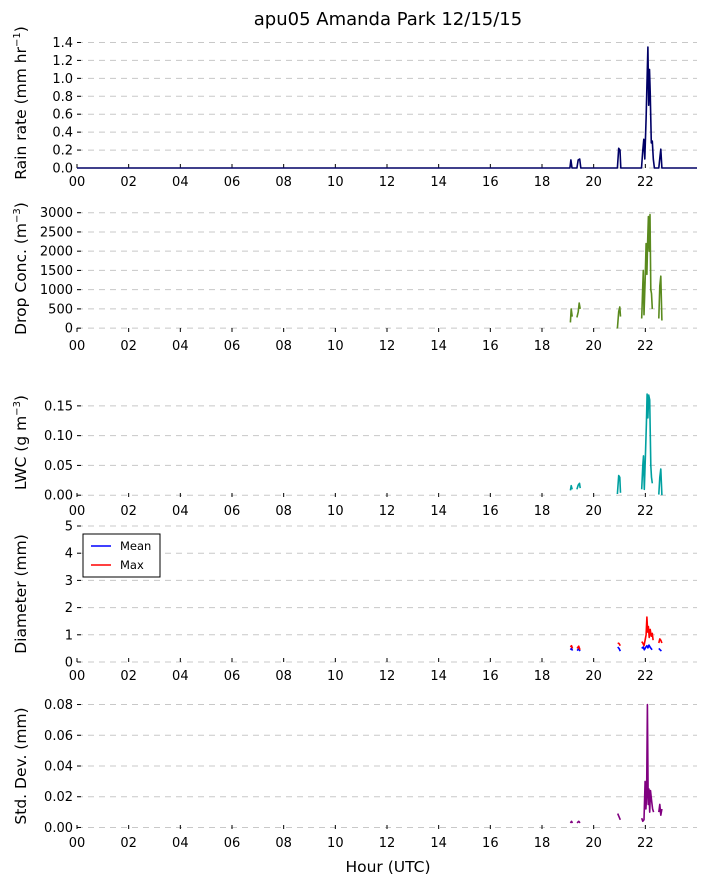 The height and width of the screenshot is (886, 706). Describe the element at coordinates (135, 546) in the screenshot. I see `legend-label-mean: Mean` at that location.